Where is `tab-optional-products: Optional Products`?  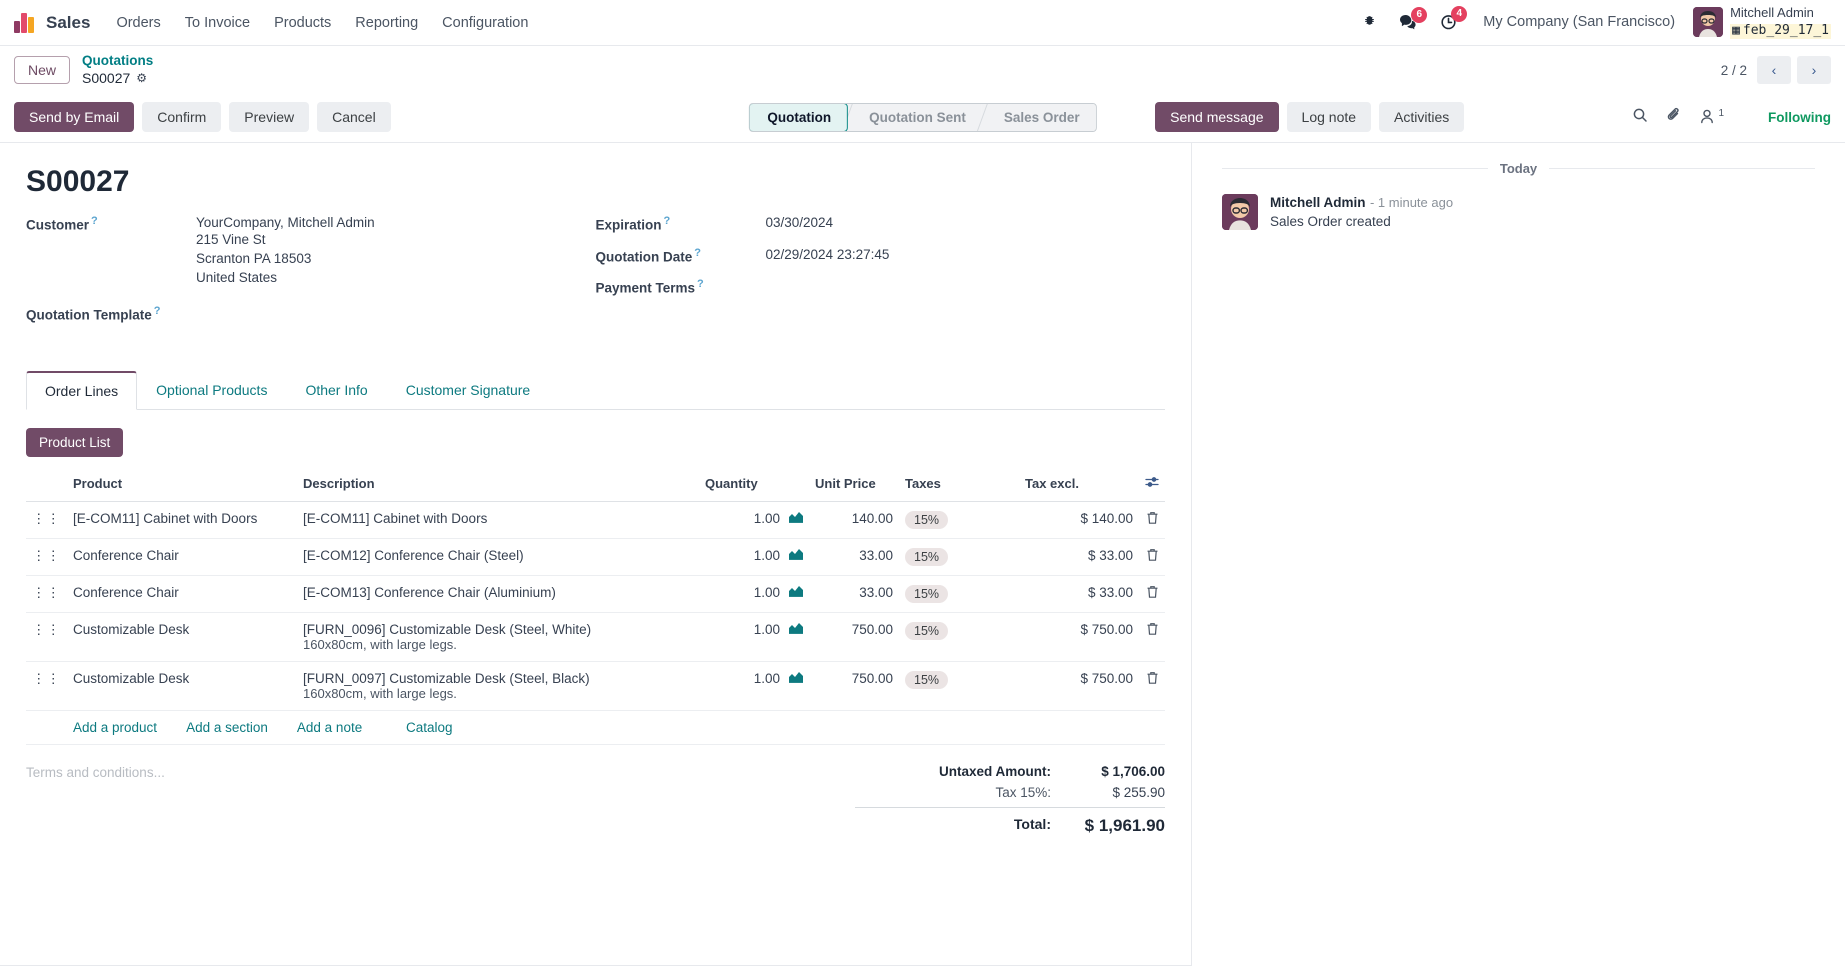 tab-optional-products: Optional Products is located at coordinates (212, 389).